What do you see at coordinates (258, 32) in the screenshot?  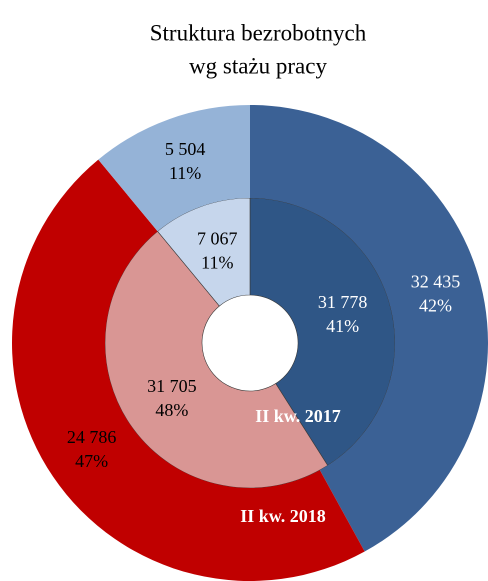 I see `chart-title: Struktura bezrobotnych` at bounding box center [258, 32].